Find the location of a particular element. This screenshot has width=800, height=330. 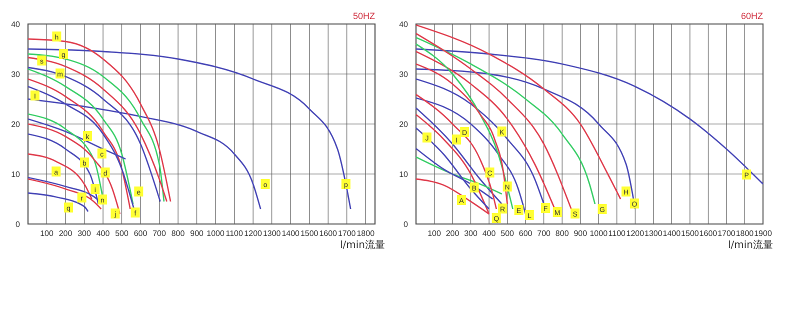

x-tick-label: 1900 is located at coordinates (763, 233).